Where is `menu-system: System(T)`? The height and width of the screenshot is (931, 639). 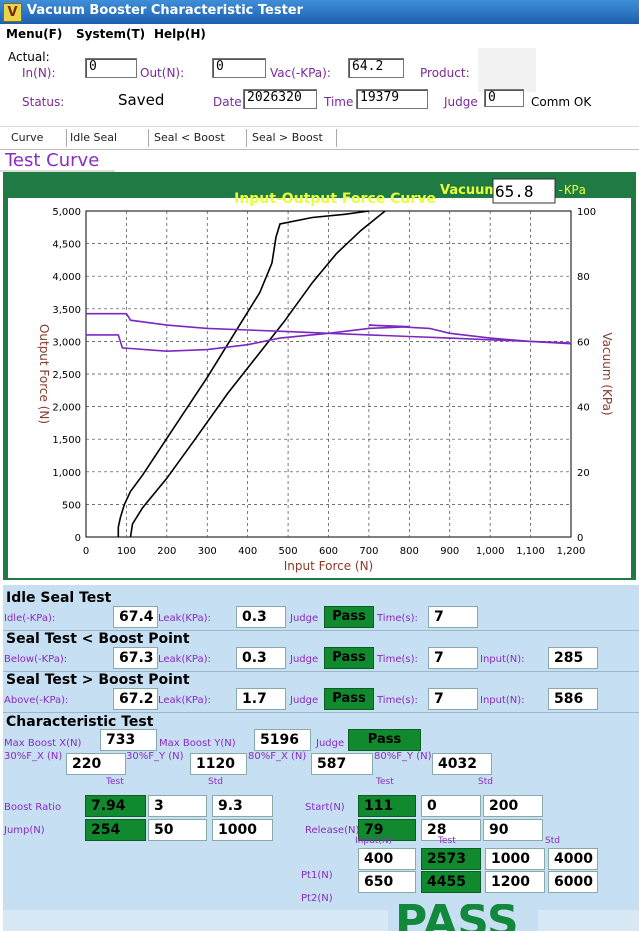 menu-system: System(T) is located at coordinates (111, 34).